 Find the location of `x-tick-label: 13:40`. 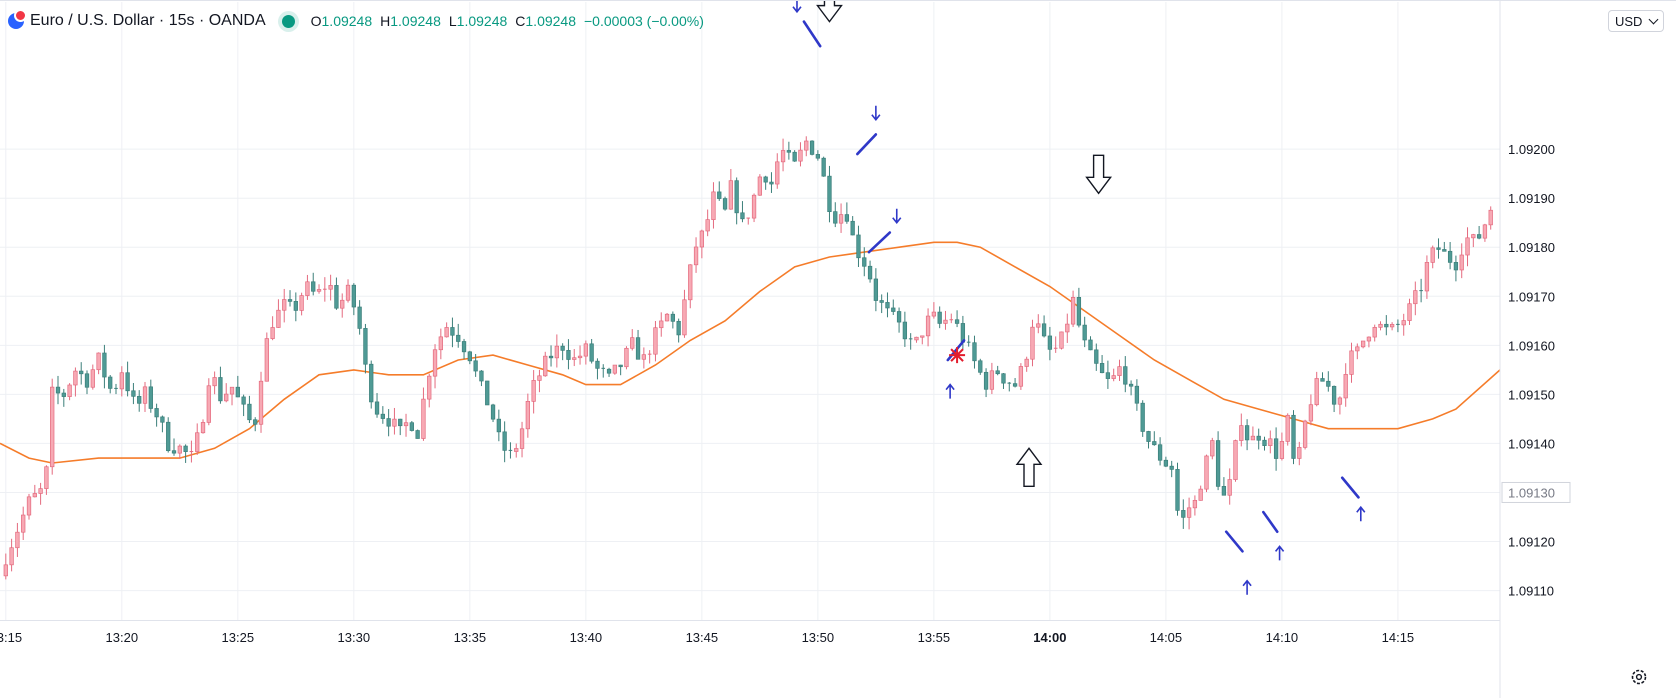

x-tick-label: 13:40 is located at coordinates (586, 637).